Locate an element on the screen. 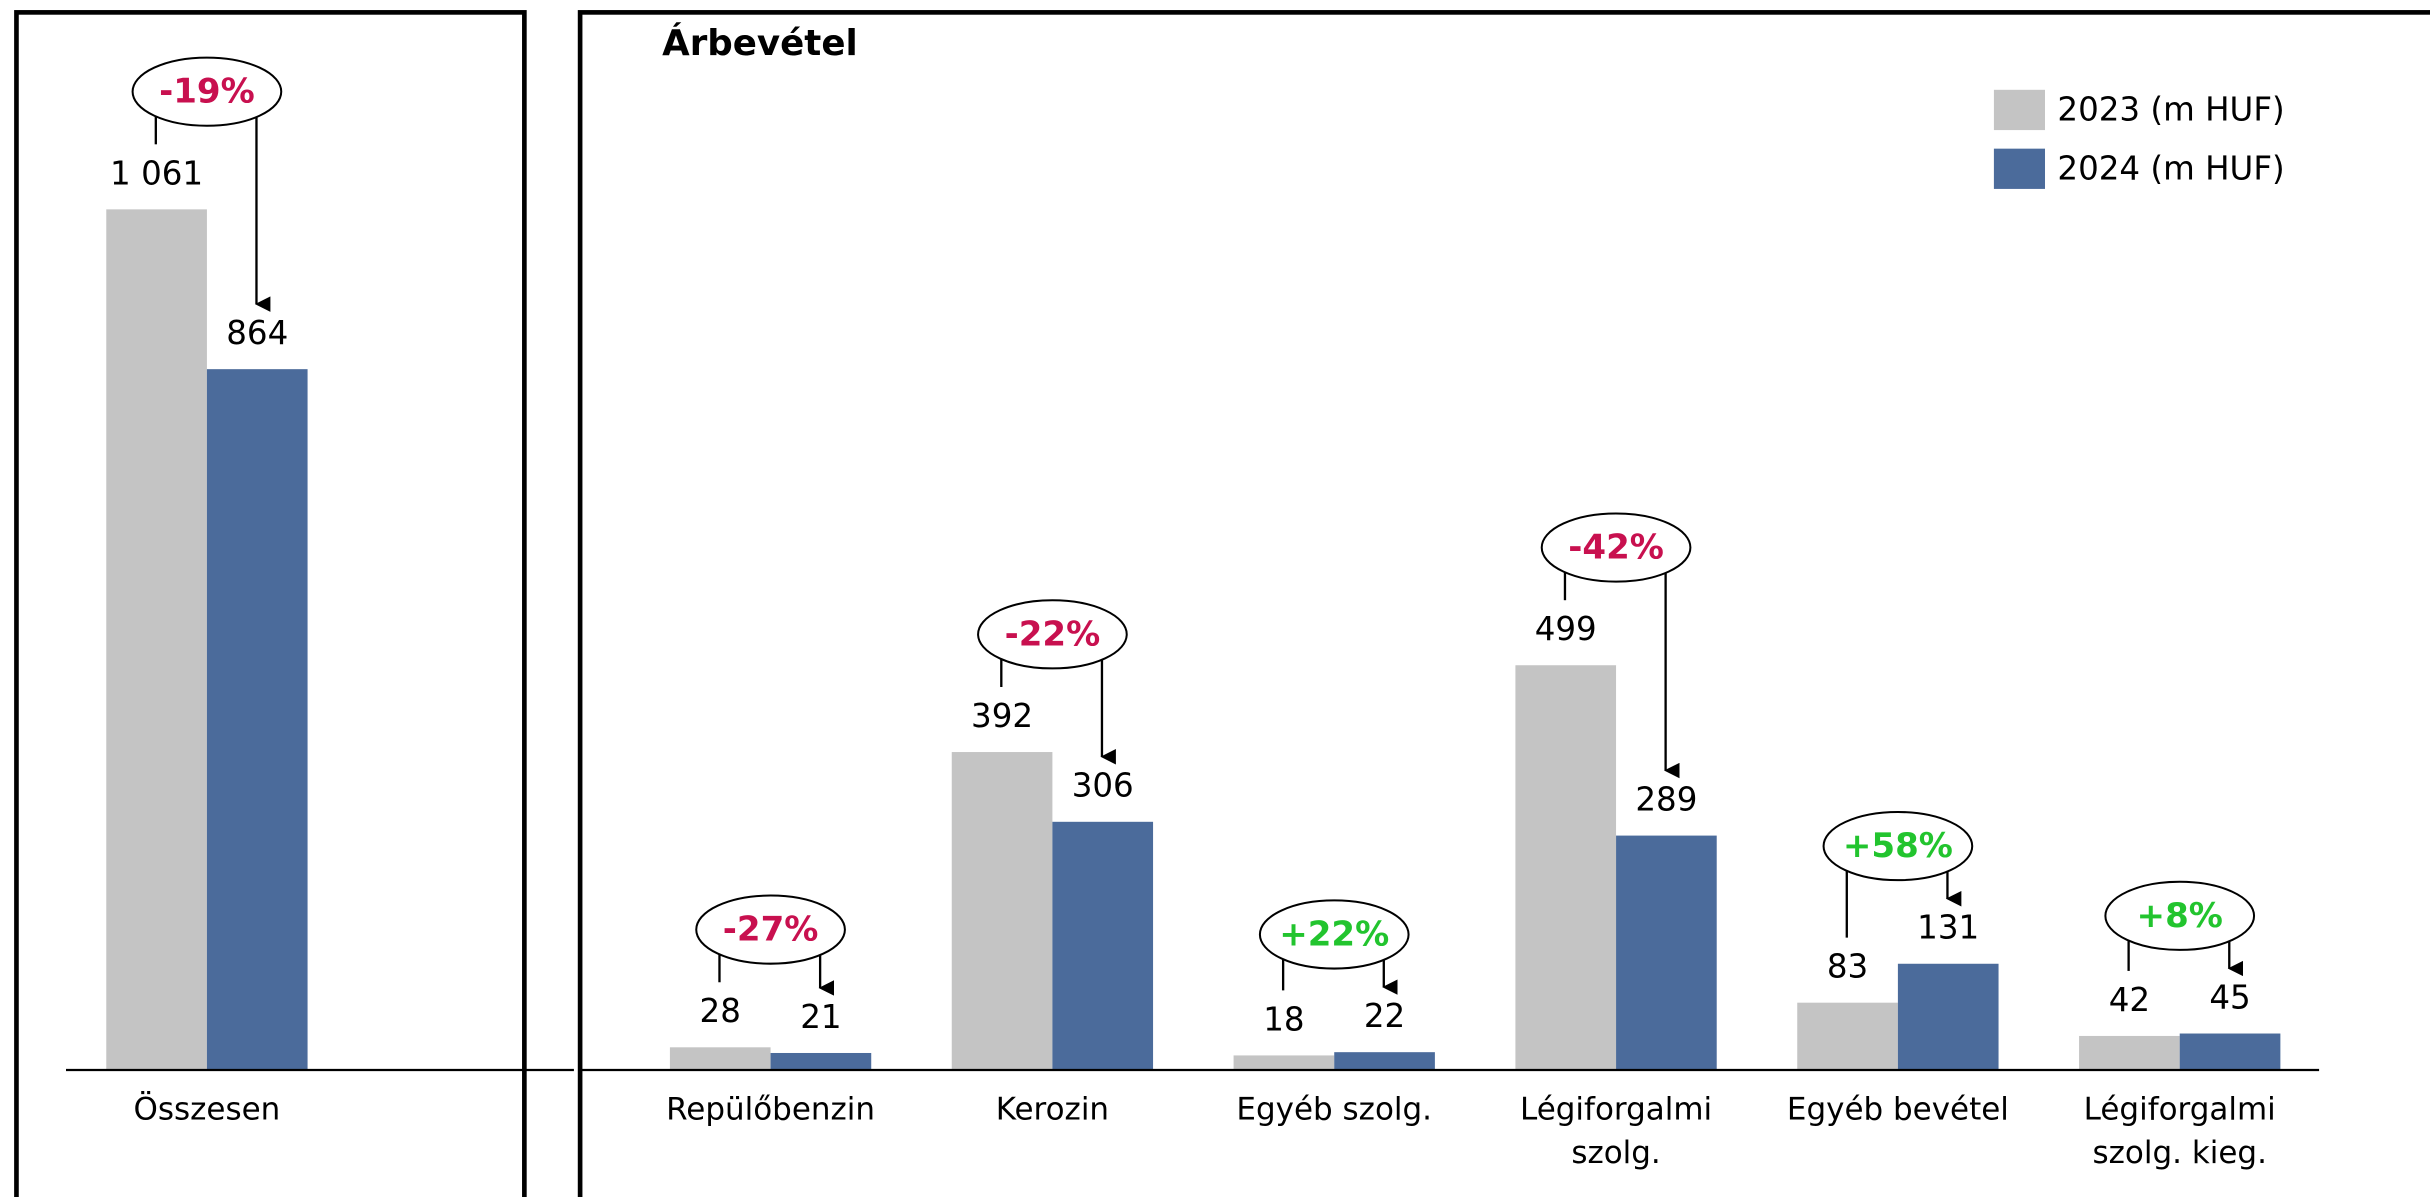  x-tick-label-box: Kerozin is located at coordinates (1052, 1109).